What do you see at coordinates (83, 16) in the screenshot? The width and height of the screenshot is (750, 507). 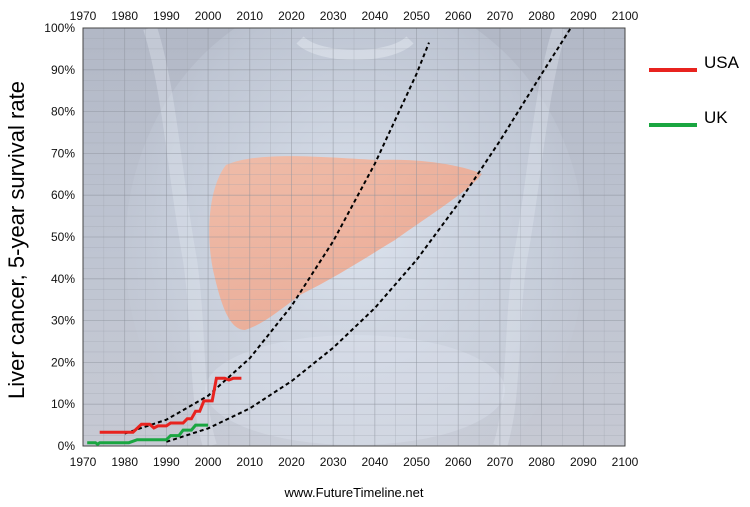 I see `x-tick-label-top: 1970` at bounding box center [83, 16].